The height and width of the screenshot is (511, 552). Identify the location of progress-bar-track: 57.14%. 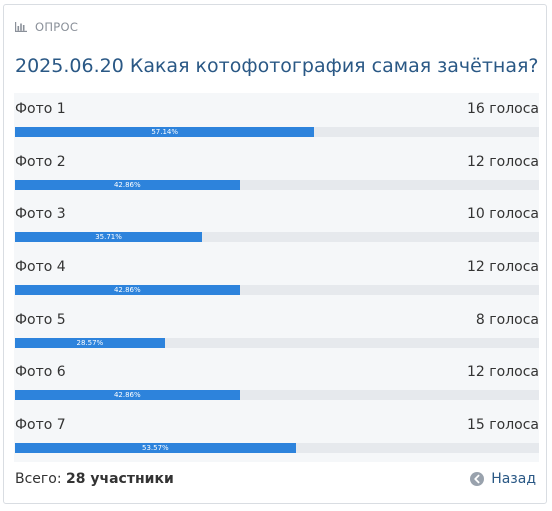
(277, 132).